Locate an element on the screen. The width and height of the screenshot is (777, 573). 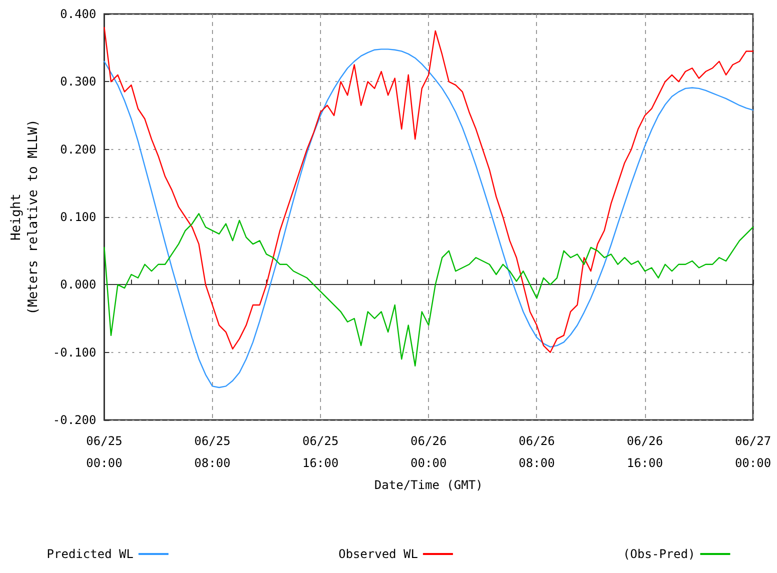
y-tick-label: 0.400 is located at coordinates (78, 14).